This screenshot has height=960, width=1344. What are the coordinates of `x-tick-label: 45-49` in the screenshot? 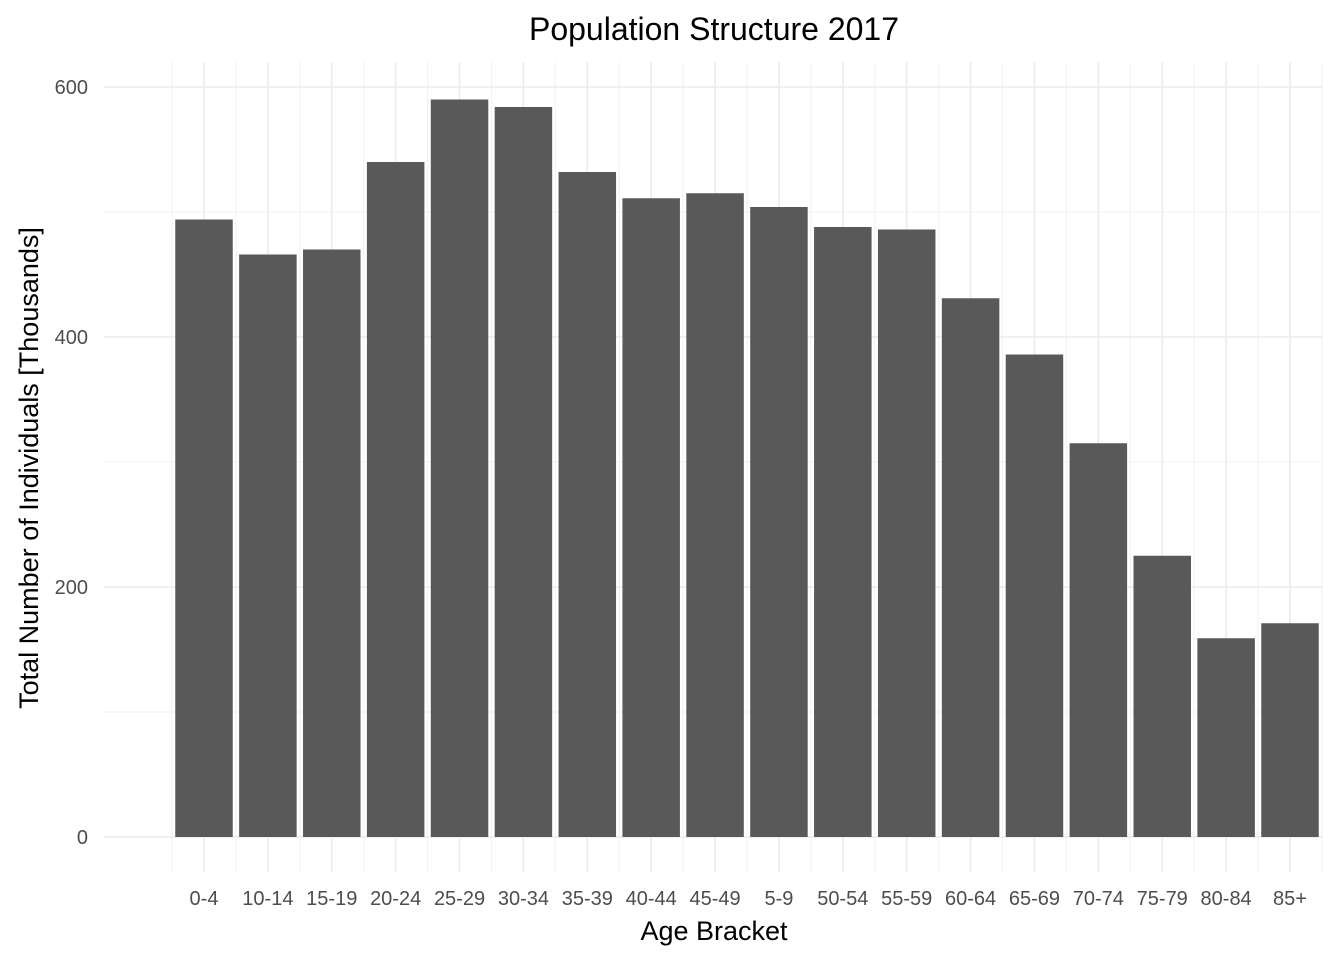 It's located at (714, 899).